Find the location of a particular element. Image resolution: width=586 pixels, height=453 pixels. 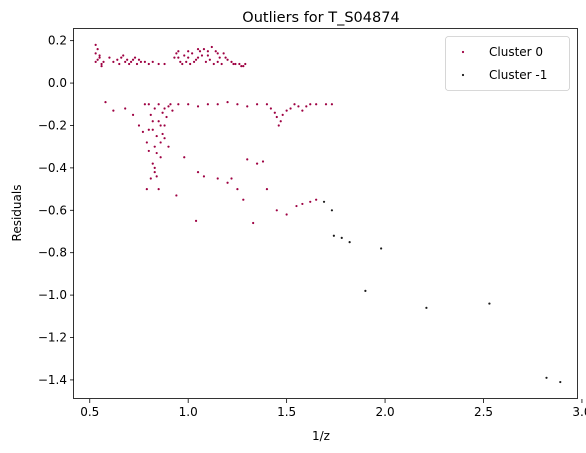

y-tick-label: −0.6 is located at coordinates (52, 210).